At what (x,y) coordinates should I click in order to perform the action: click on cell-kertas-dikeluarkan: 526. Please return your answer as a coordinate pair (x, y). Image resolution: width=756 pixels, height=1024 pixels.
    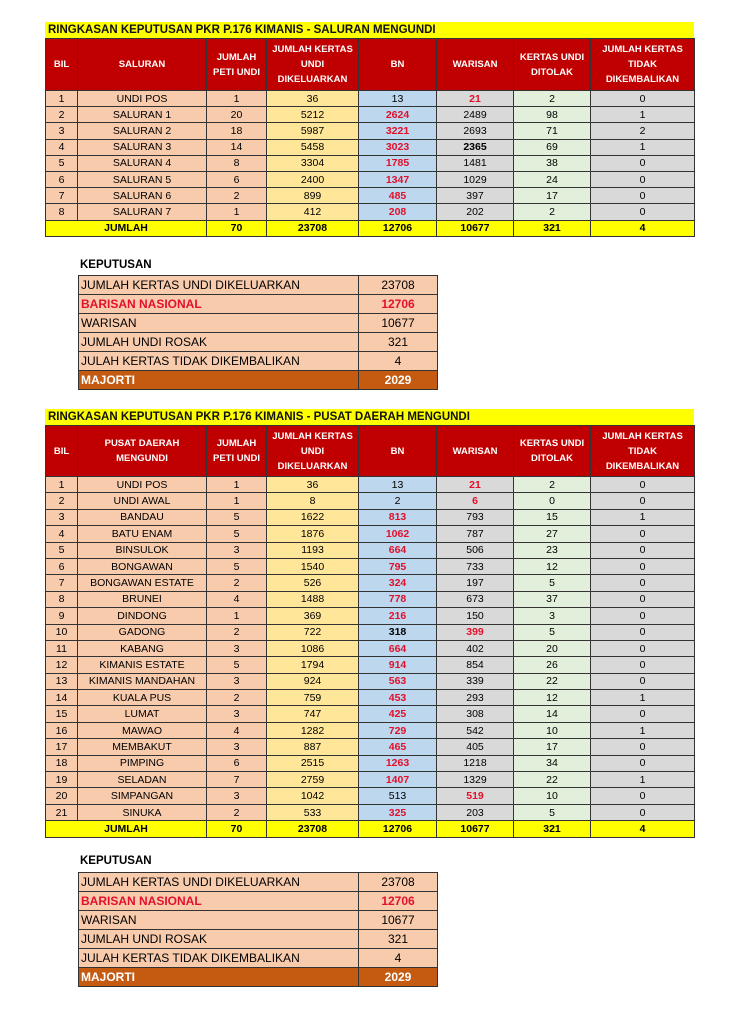
    Looking at the image, I should click on (312, 583).